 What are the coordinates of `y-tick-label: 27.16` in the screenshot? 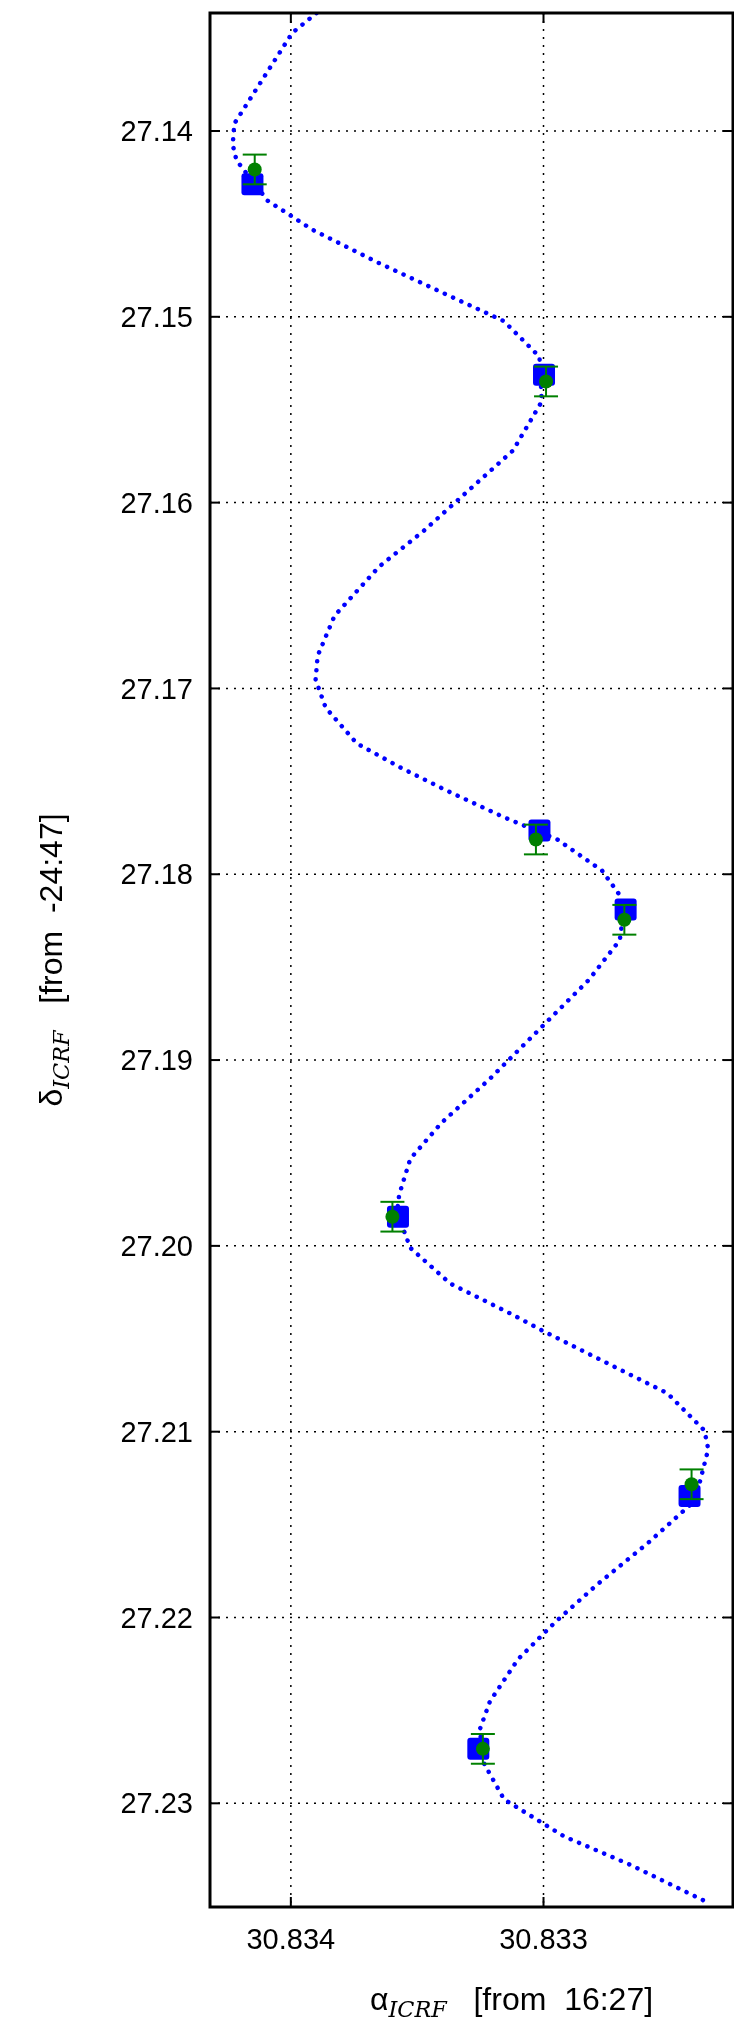 It's located at (156, 502).